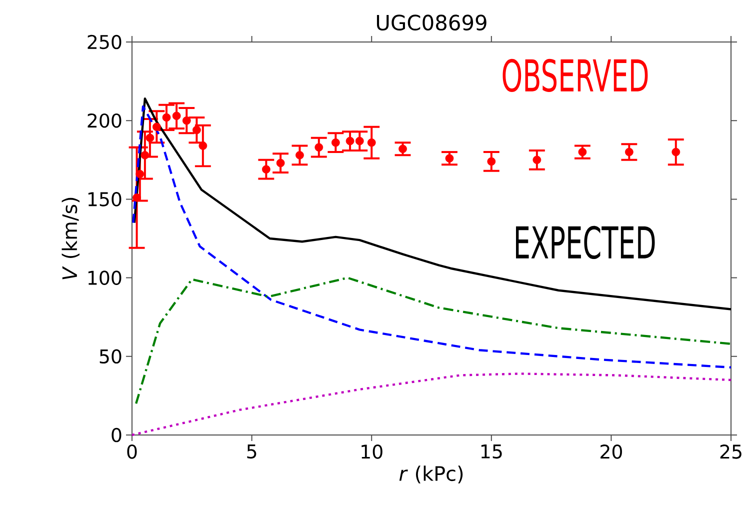 The image size is (750, 512). I want to click on y-tick-label: 150, so click(105, 199).